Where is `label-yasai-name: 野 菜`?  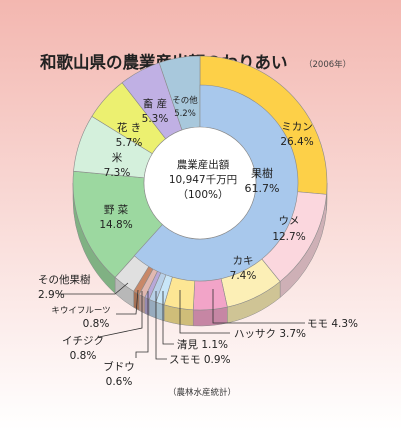
label-yasai-name: 野 菜 is located at coordinates (116, 210).